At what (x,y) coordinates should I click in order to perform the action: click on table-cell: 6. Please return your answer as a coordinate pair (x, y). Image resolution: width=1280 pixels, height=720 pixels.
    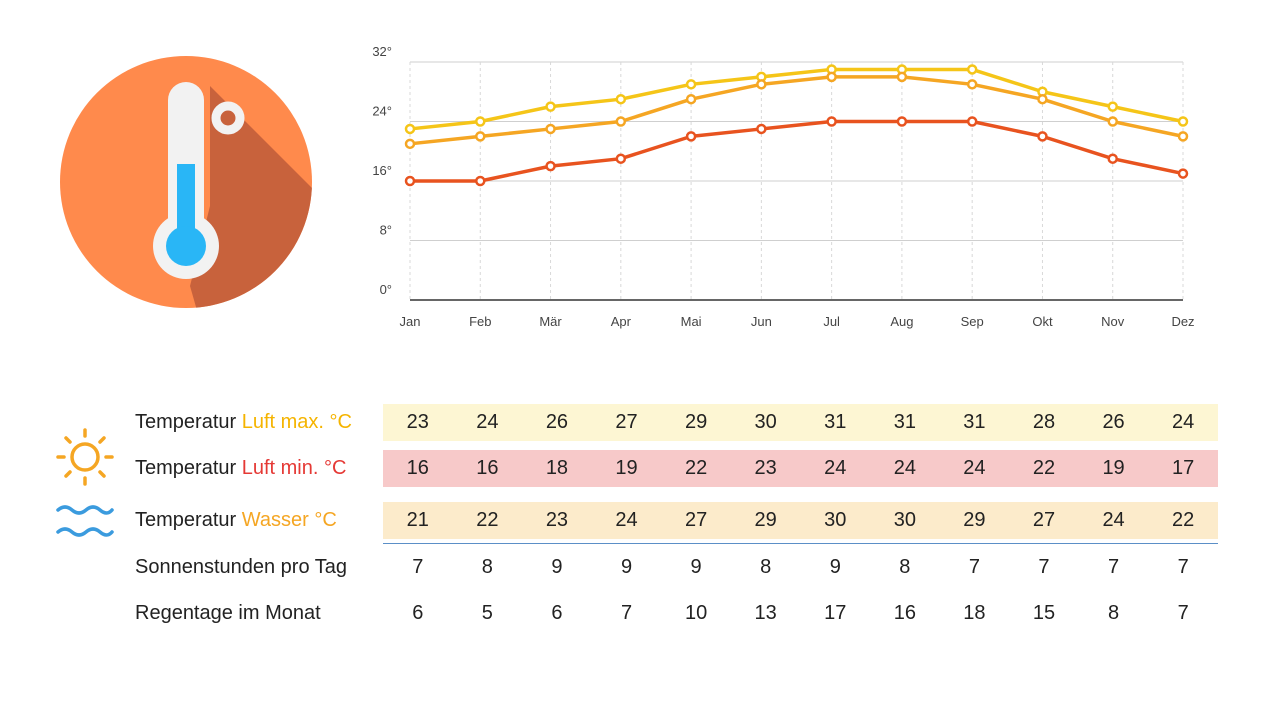
    Looking at the image, I should click on (557, 613).